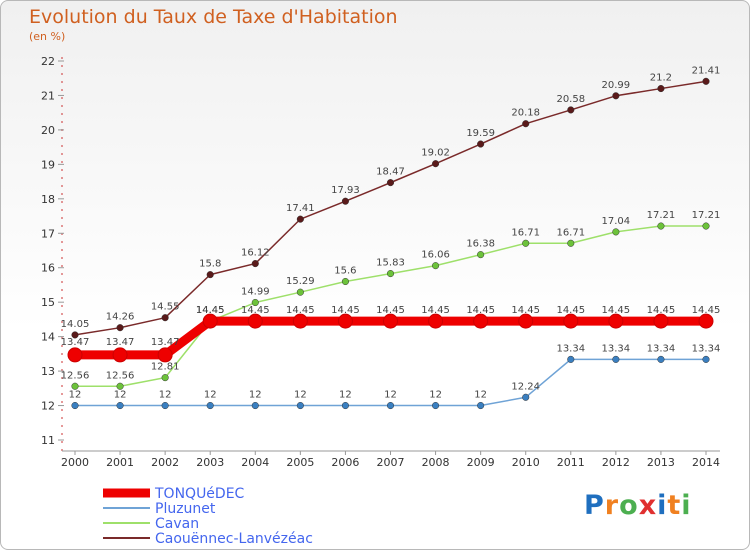 Image resolution: width=750 pixels, height=550 pixels. What do you see at coordinates (345, 462) in the screenshot?
I see `x-tick-label: 2006` at bounding box center [345, 462].